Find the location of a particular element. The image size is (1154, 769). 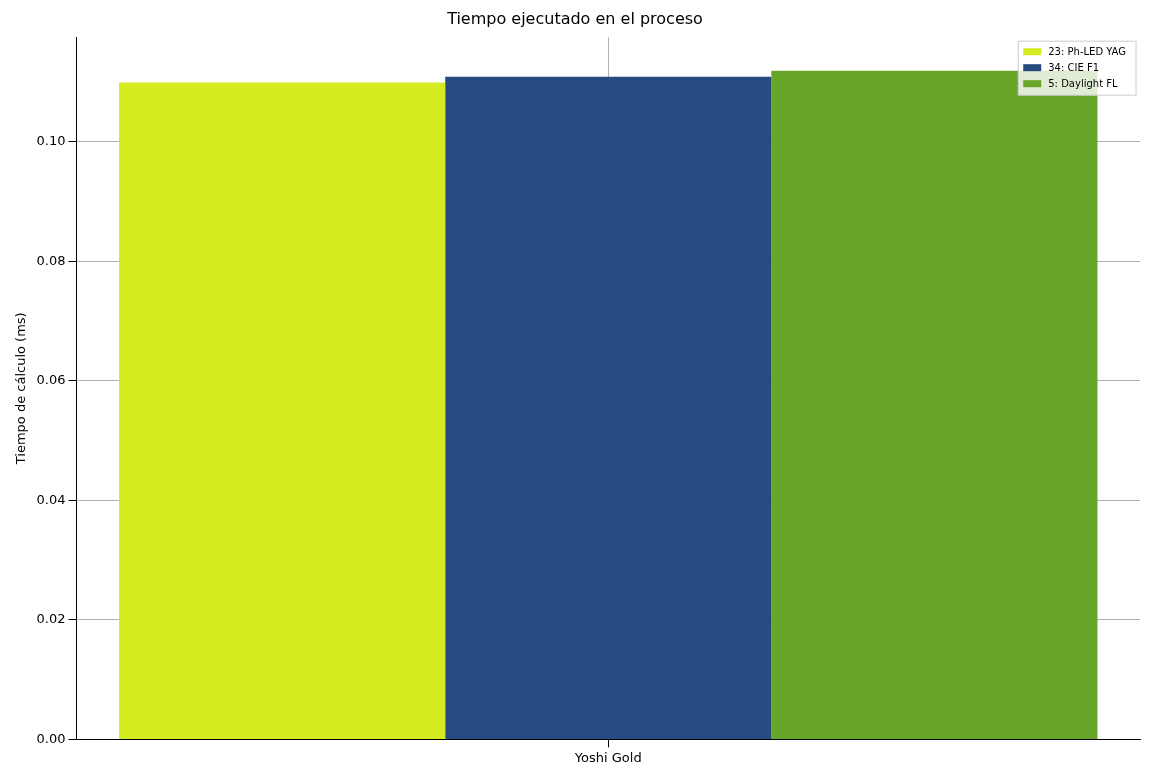

chart-title: Tiempo ejecutado en el proceso is located at coordinates (574, 18).